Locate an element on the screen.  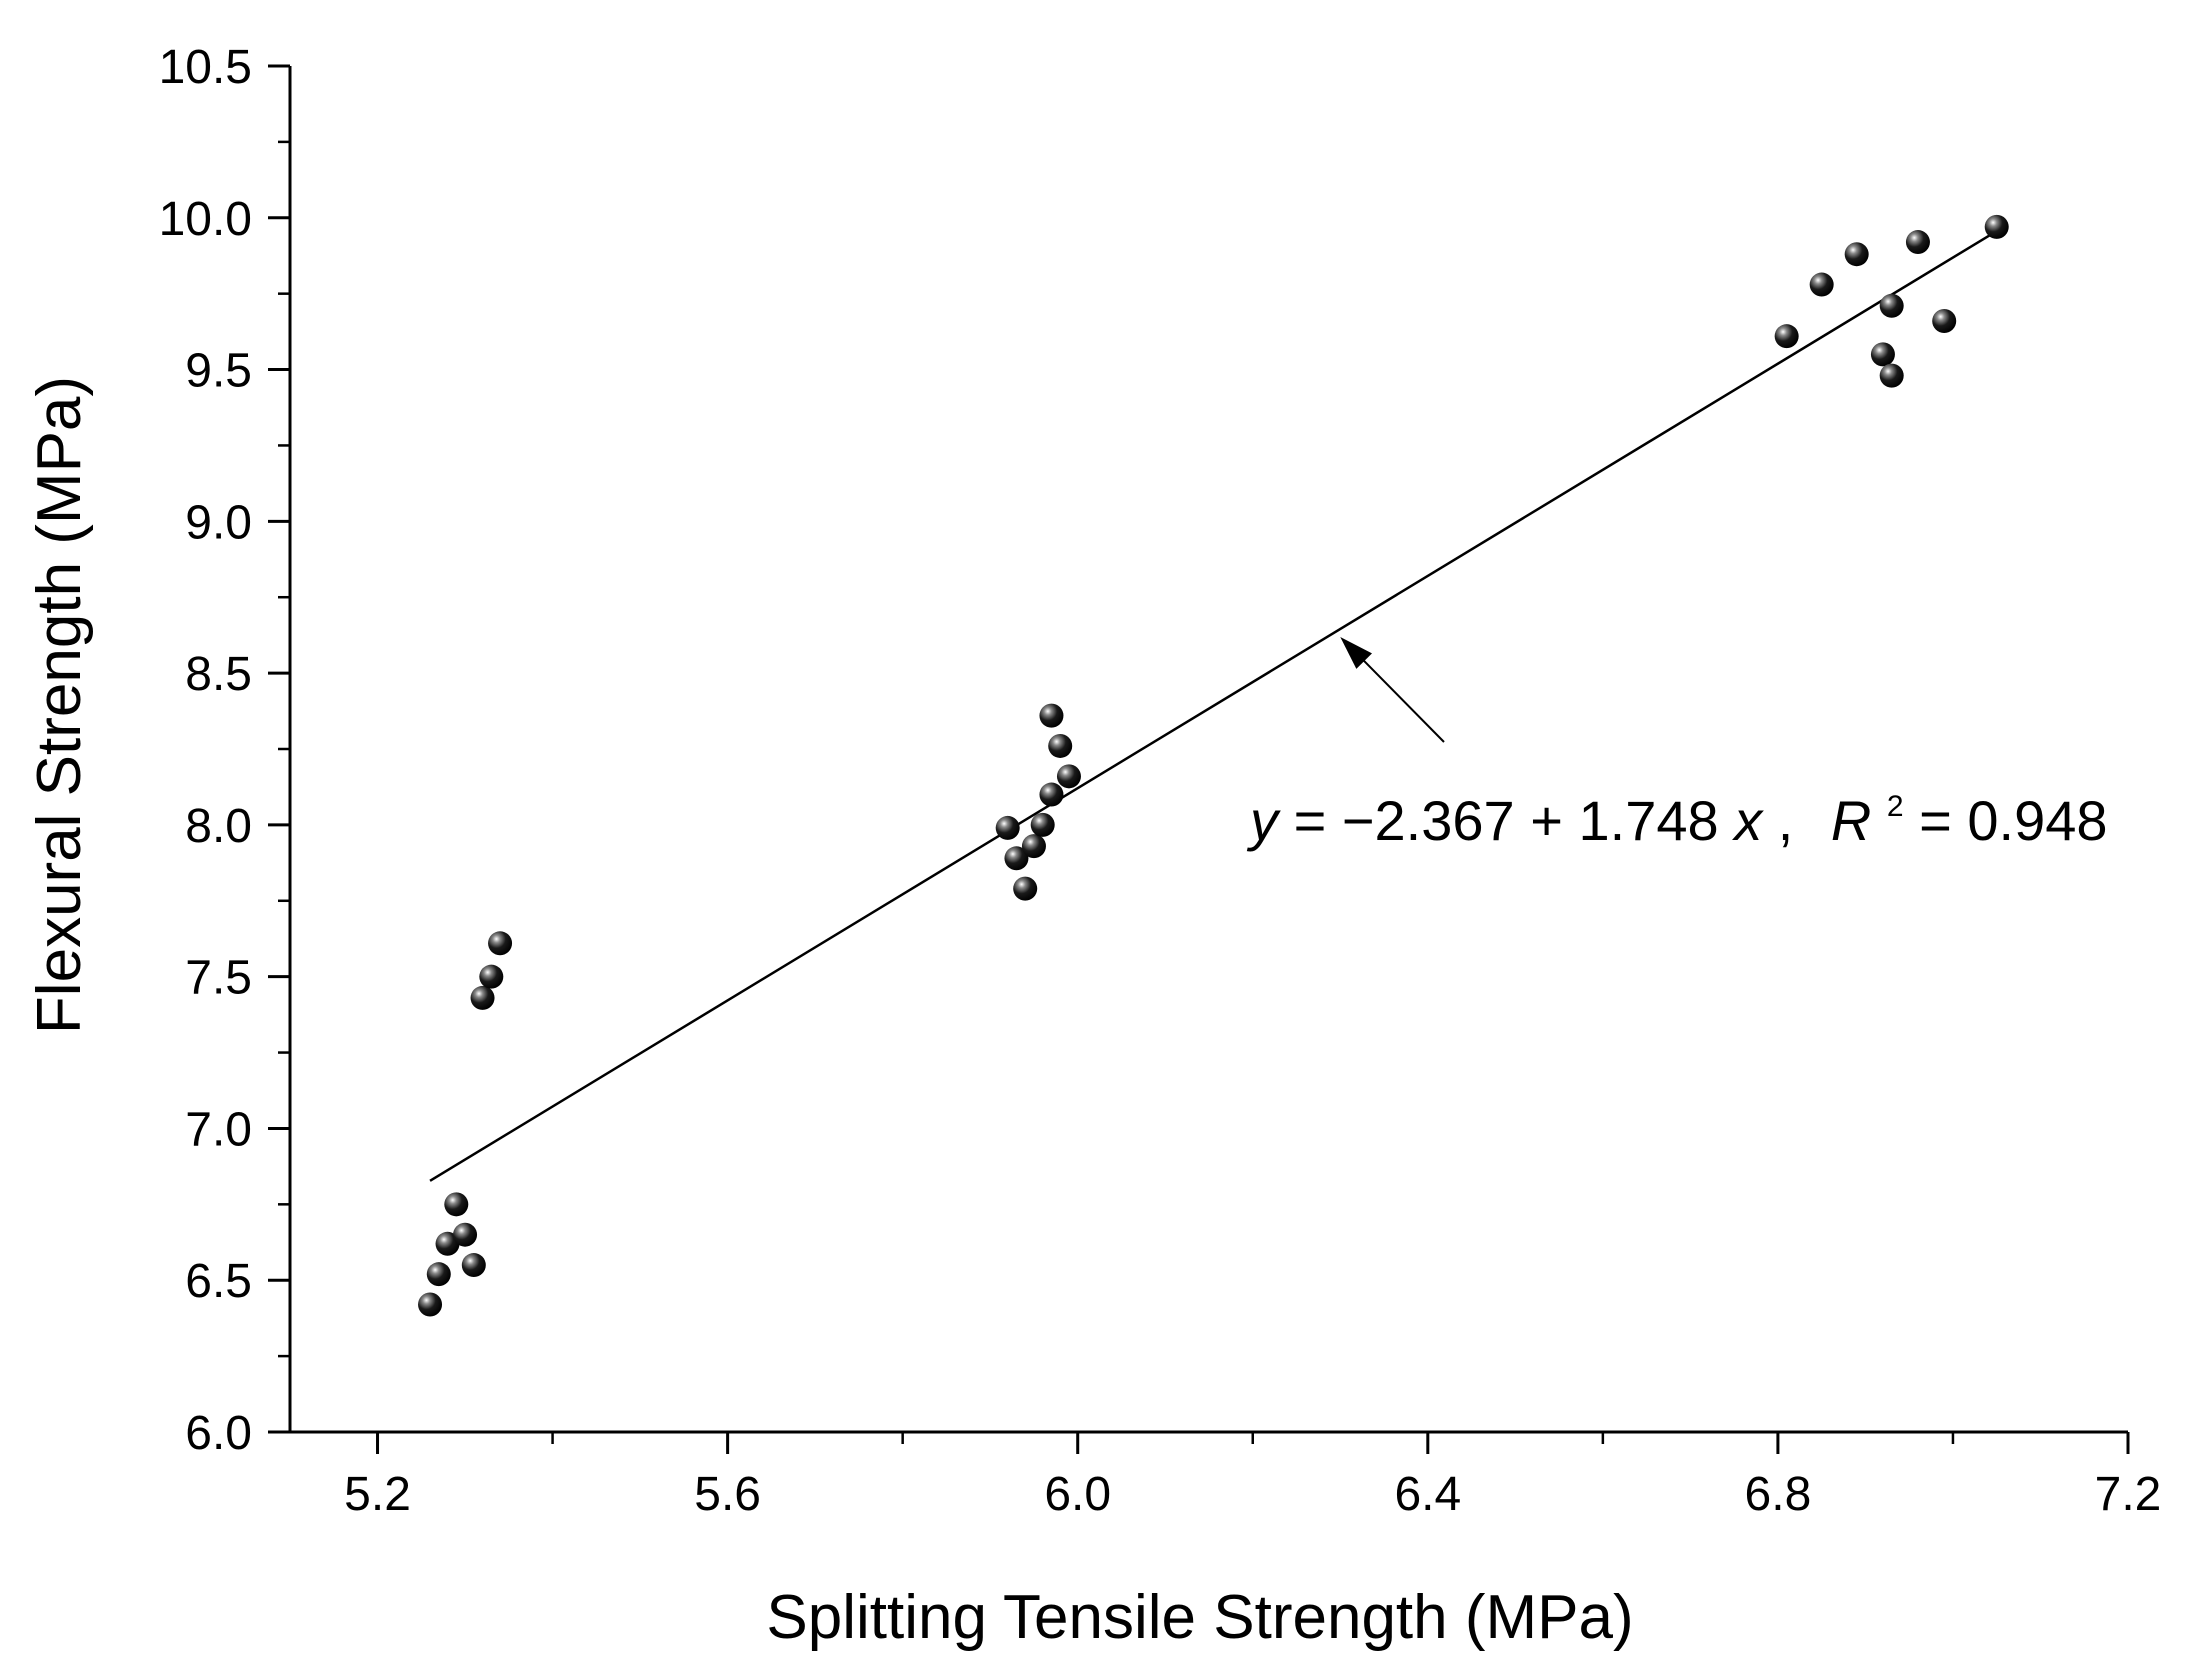
eq-y-var: y is located at coordinates (1263, 820).